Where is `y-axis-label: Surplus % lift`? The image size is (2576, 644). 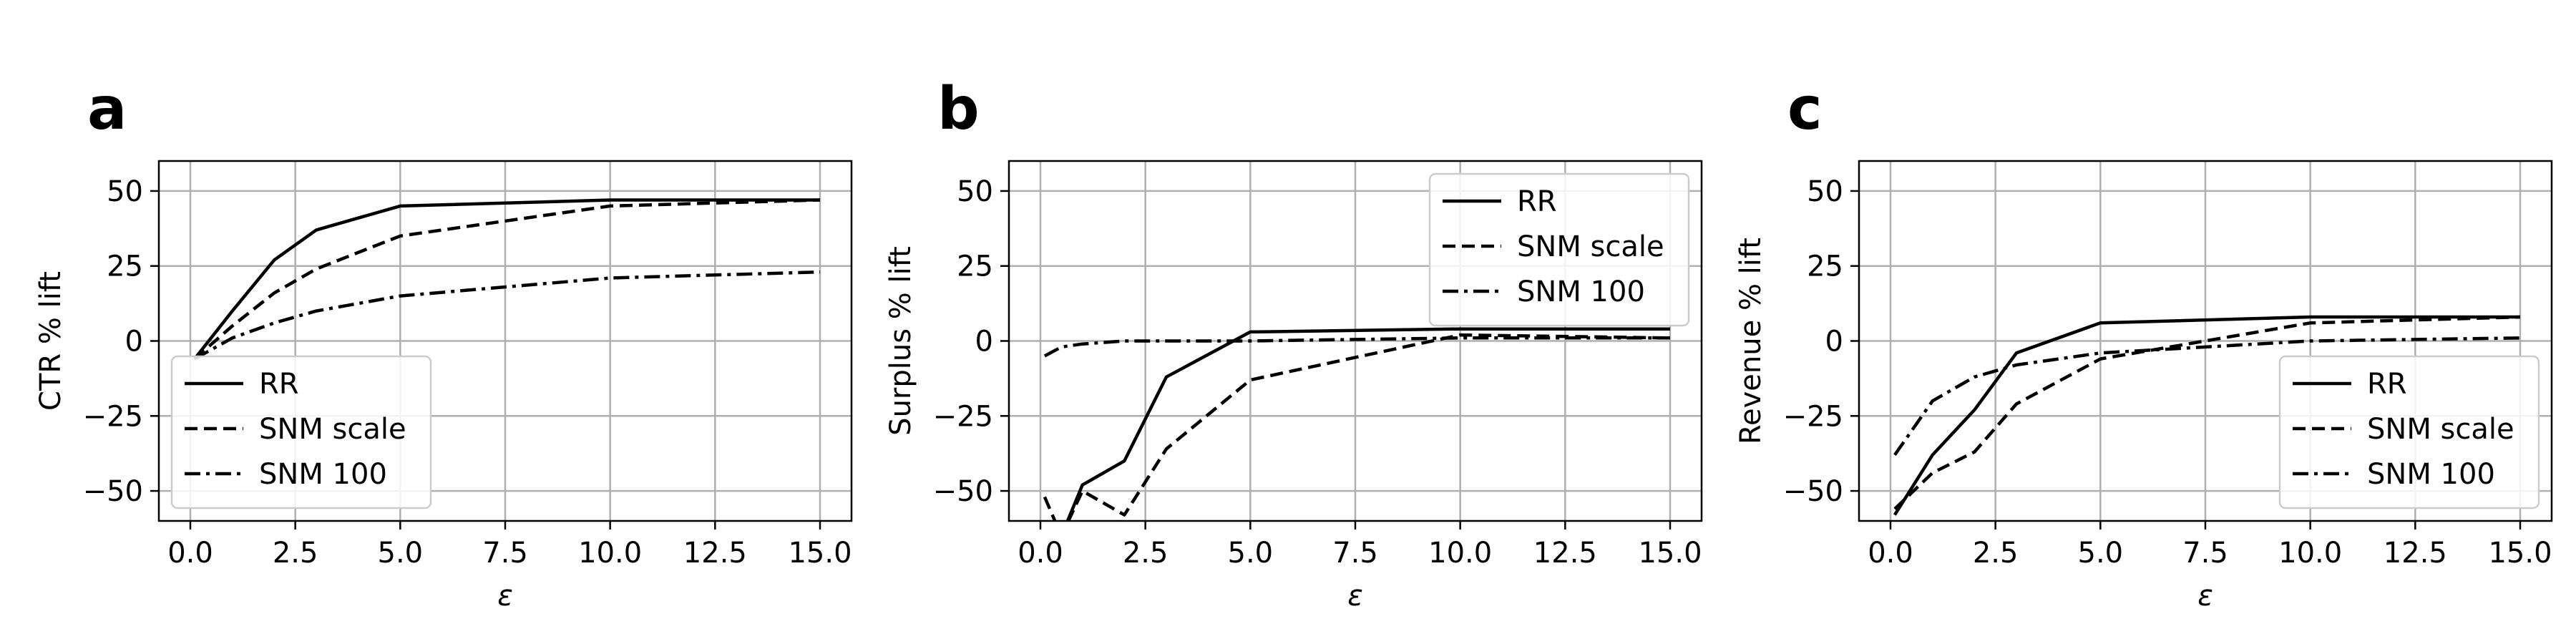
y-axis-label: Surplus % lift is located at coordinates (900, 341).